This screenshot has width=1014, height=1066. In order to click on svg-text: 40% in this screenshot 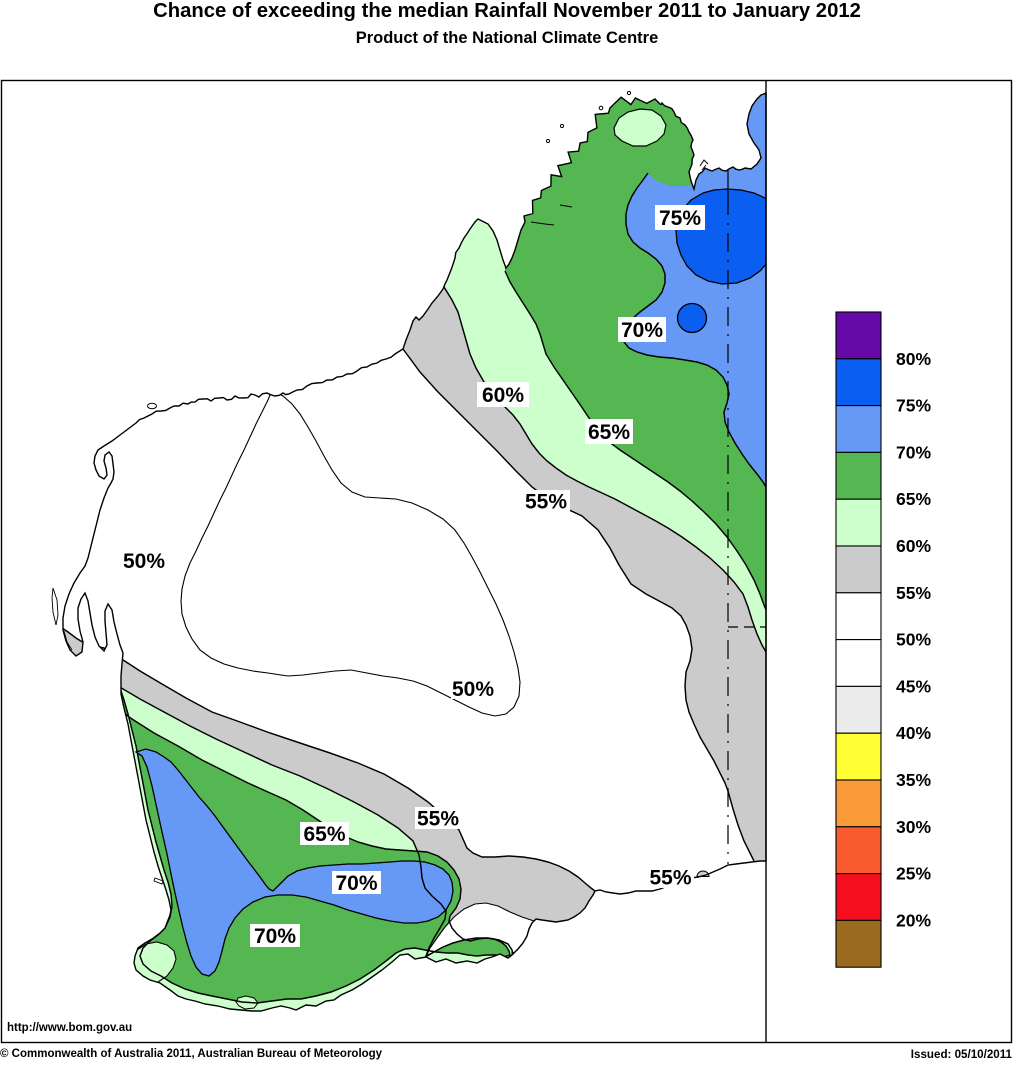, I will do `click(913, 733)`.